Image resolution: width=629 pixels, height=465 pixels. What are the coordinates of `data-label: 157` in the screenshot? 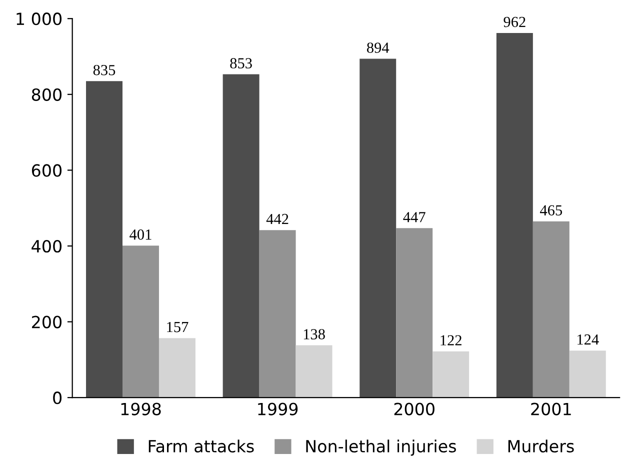 It's located at (177, 327).